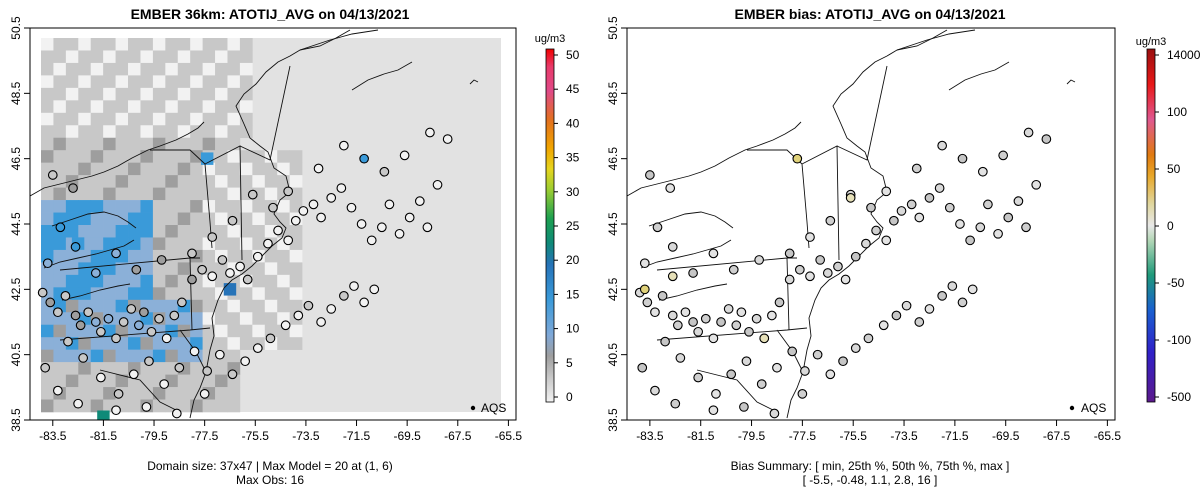  Describe the element at coordinates (407, 436) in the screenshot. I see `left-x-tick-label: -69.5` at that location.